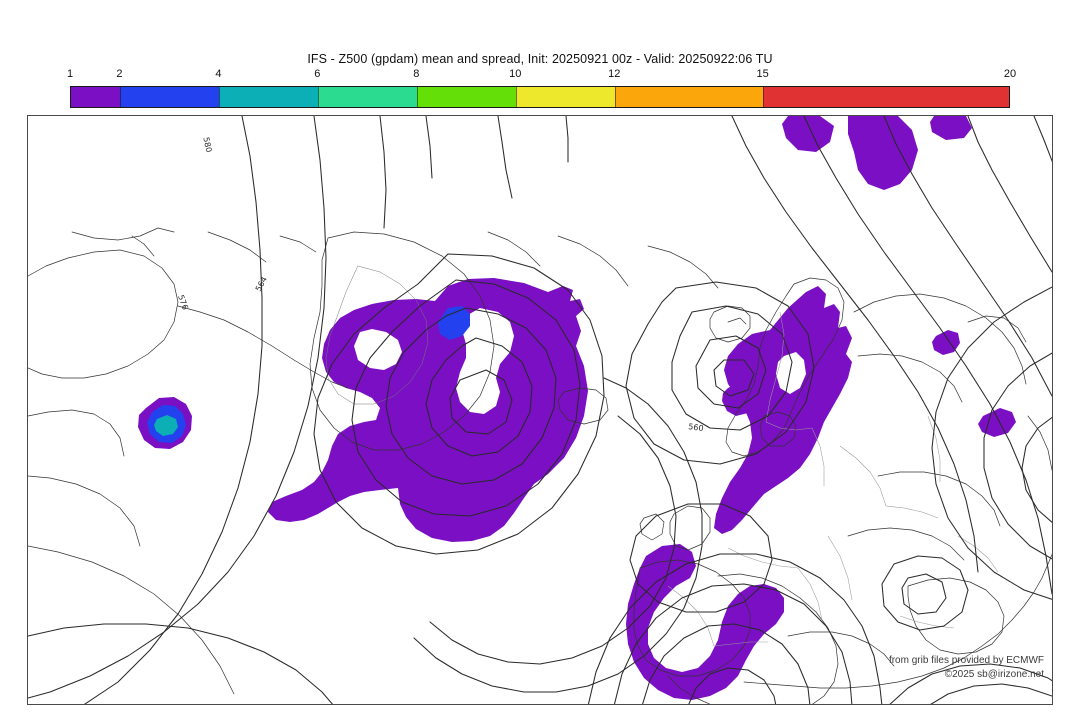 The height and width of the screenshot is (718, 1080). I want to click on spread-region-top-b, so click(883, 153).